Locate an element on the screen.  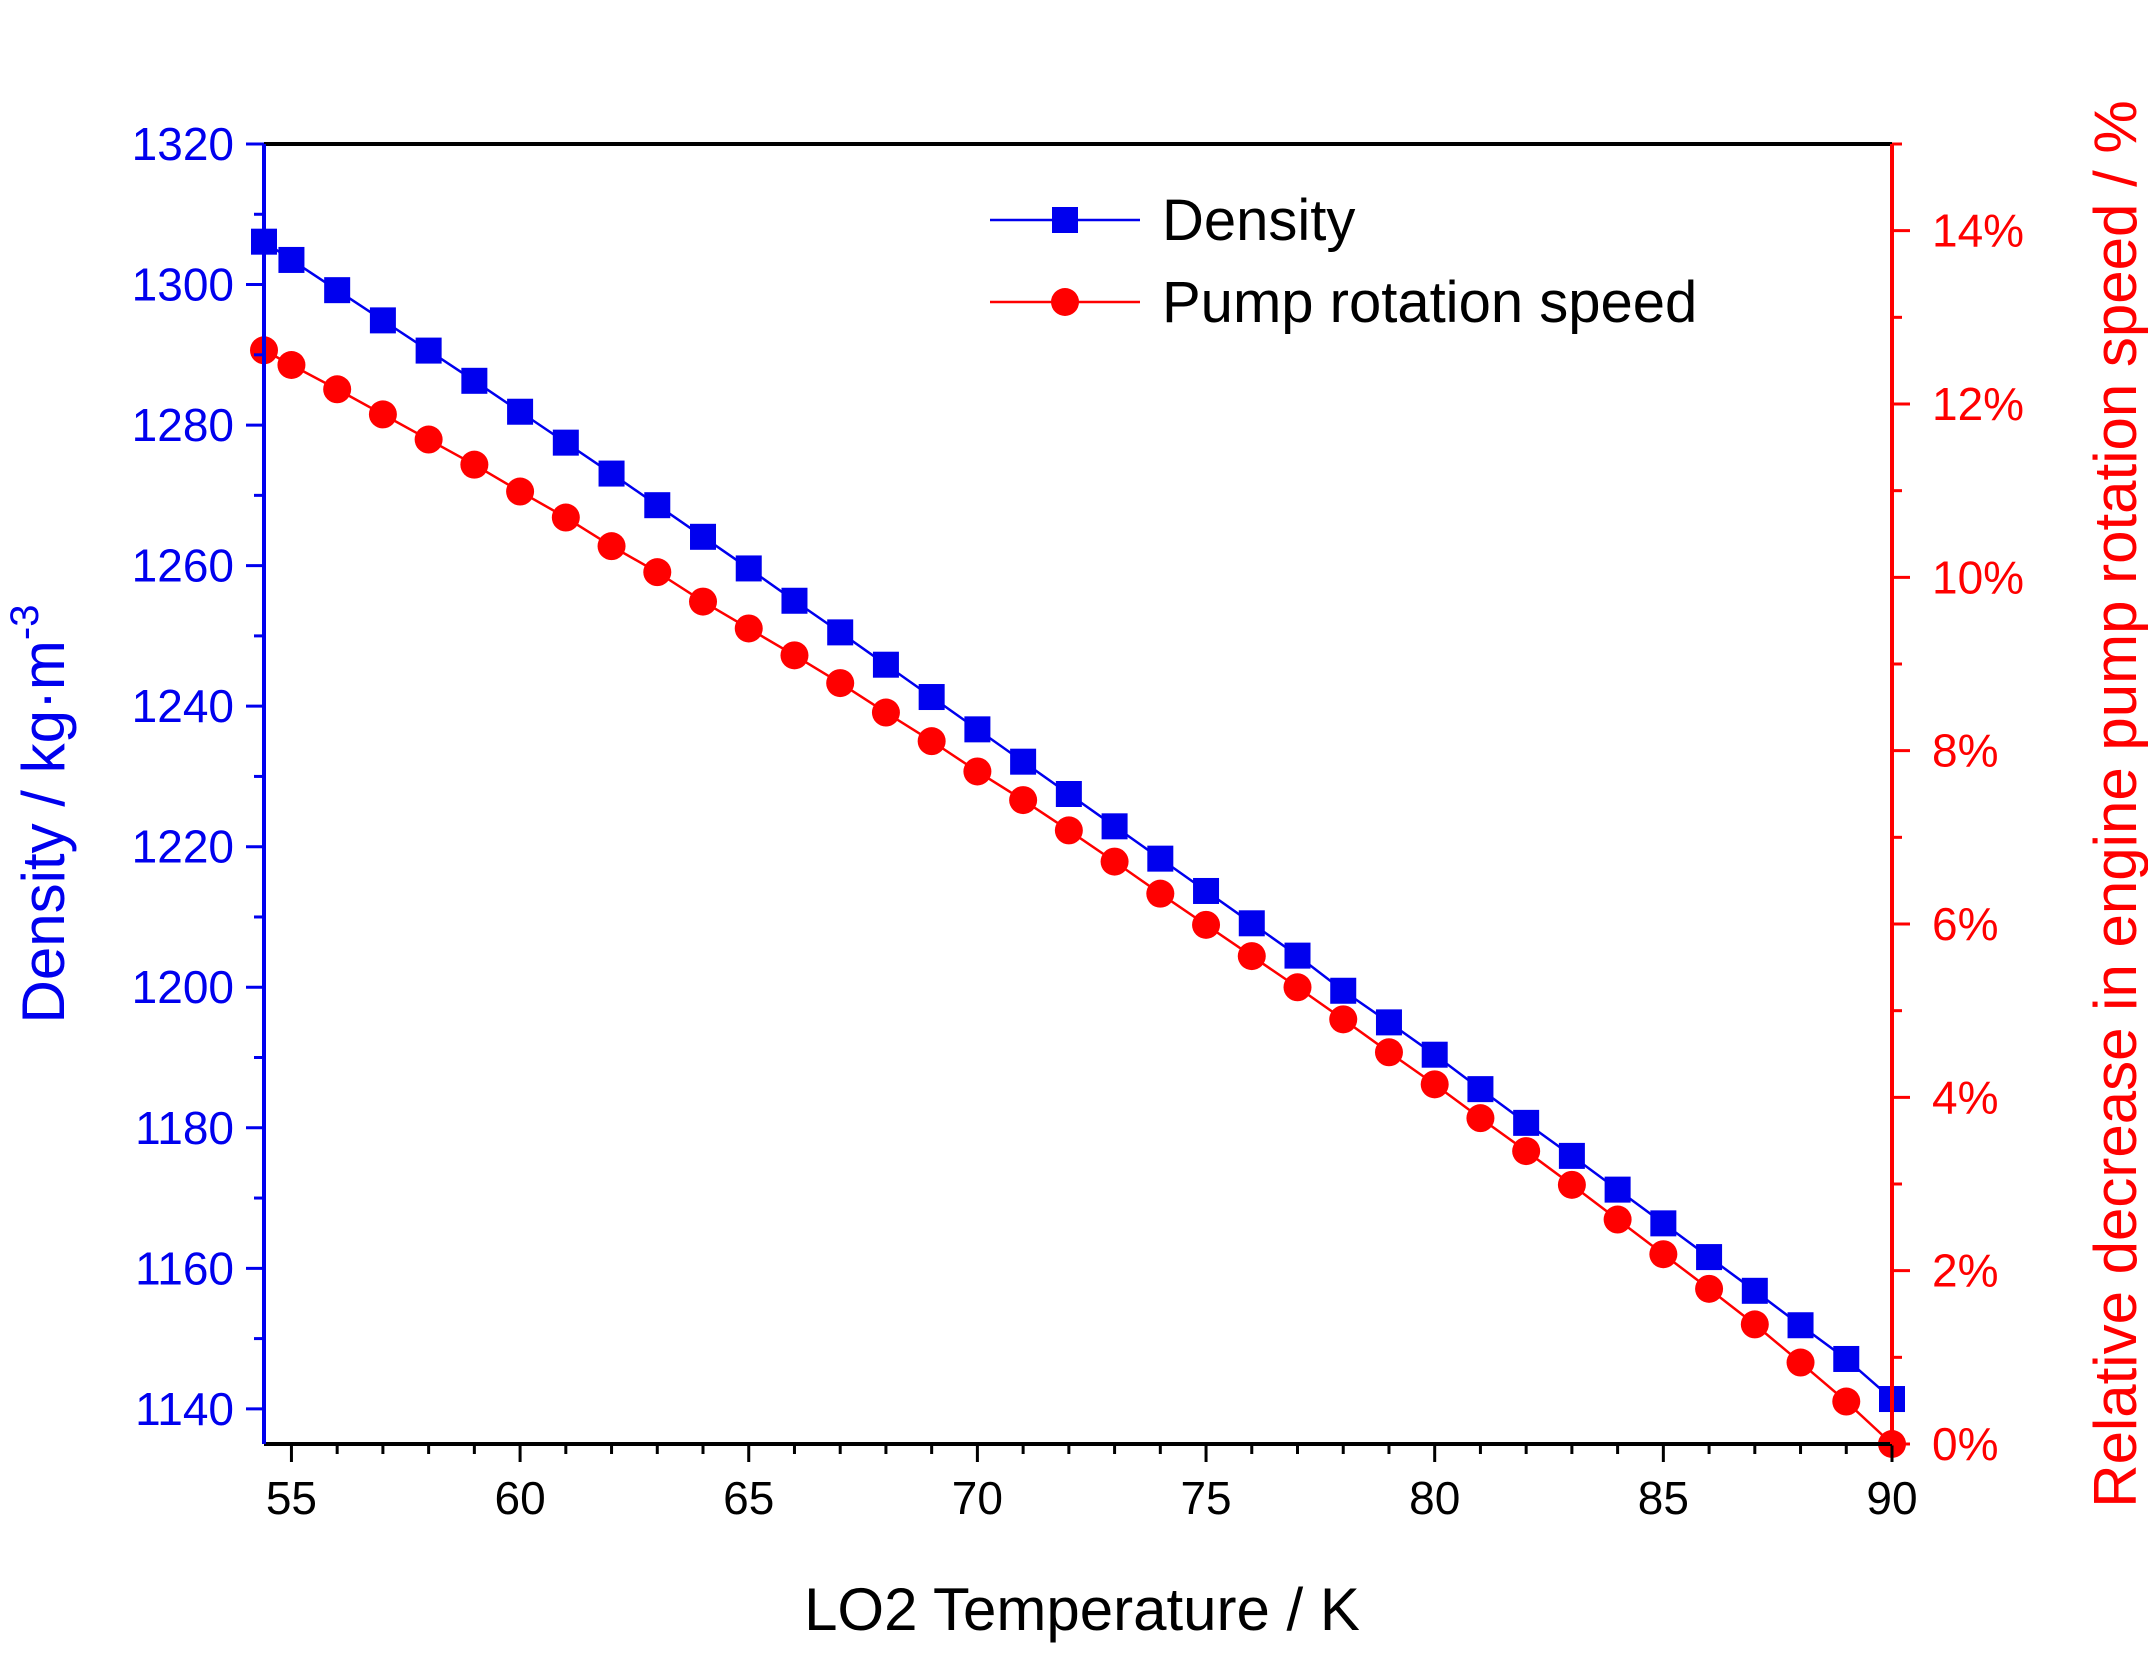
y-right-tick-label: 14% is located at coordinates (1978, 231).